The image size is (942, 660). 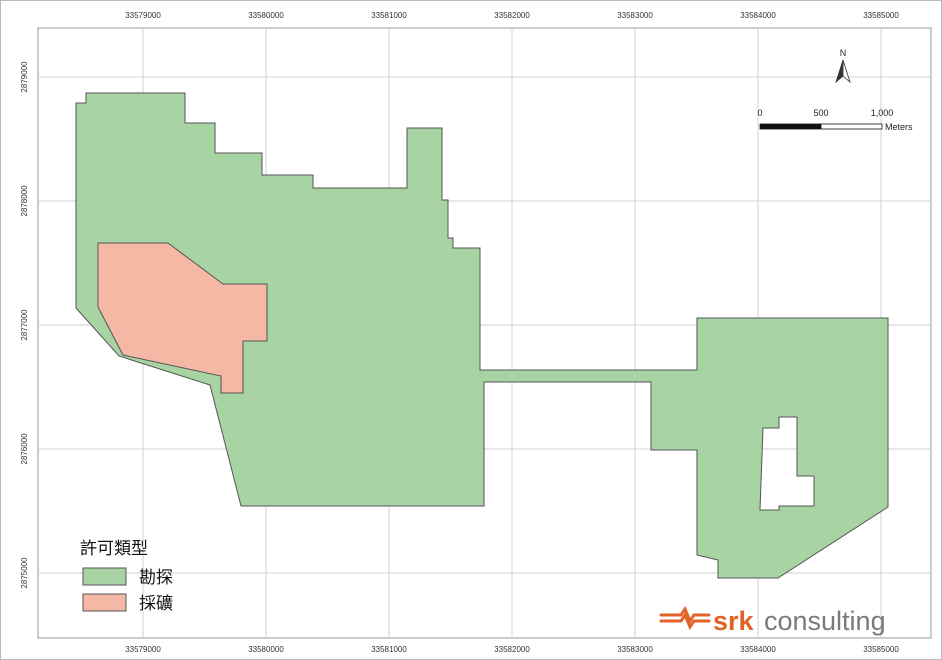 I want to click on legend-label-mining: 採礦, so click(x=156, y=604).